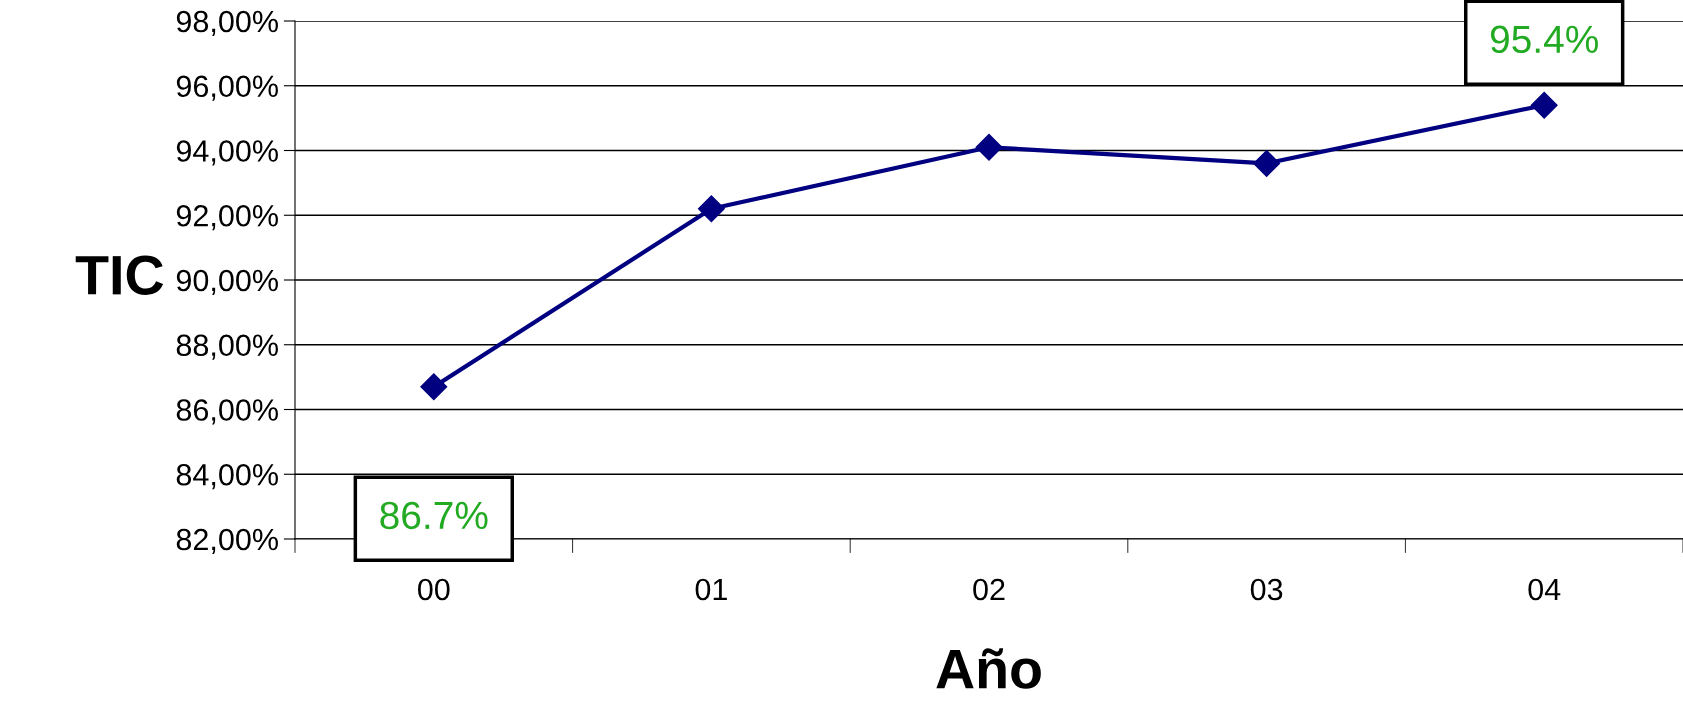 The height and width of the screenshot is (711, 1683). What do you see at coordinates (227, 347) in the screenshot?
I see `y-tick-label: 88,00%` at bounding box center [227, 347].